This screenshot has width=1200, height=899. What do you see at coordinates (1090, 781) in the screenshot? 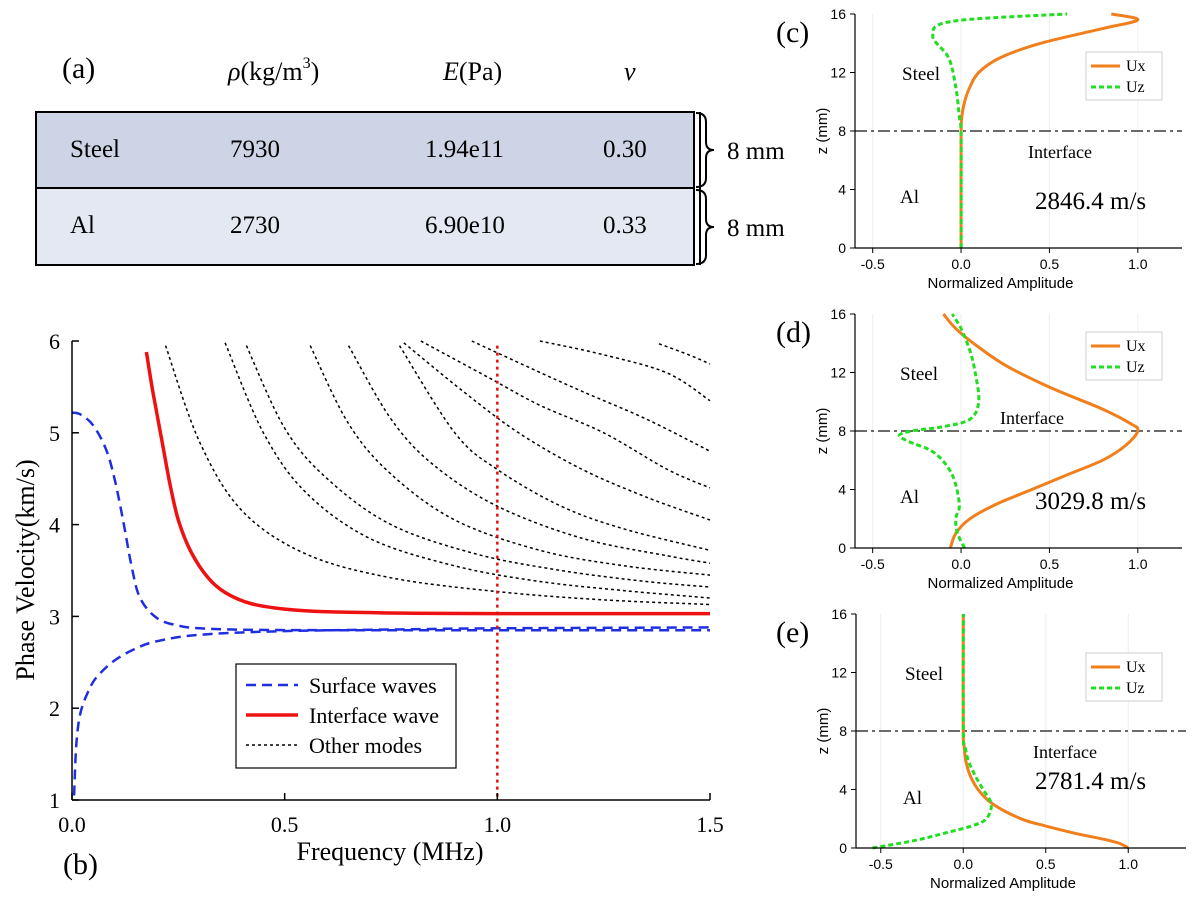
I see `phase-velocity-value: 2781.4 m/s` at bounding box center [1090, 781].